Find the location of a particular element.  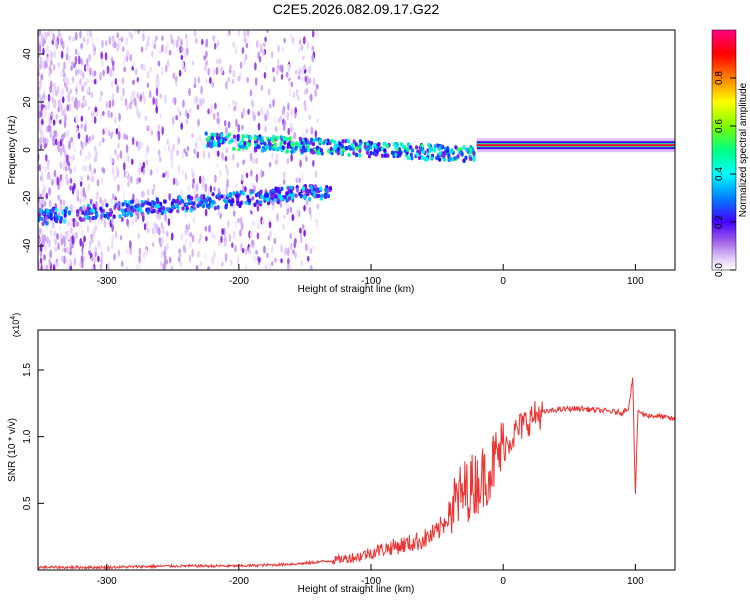

x-tick-label: -200 is located at coordinates (239, 581).